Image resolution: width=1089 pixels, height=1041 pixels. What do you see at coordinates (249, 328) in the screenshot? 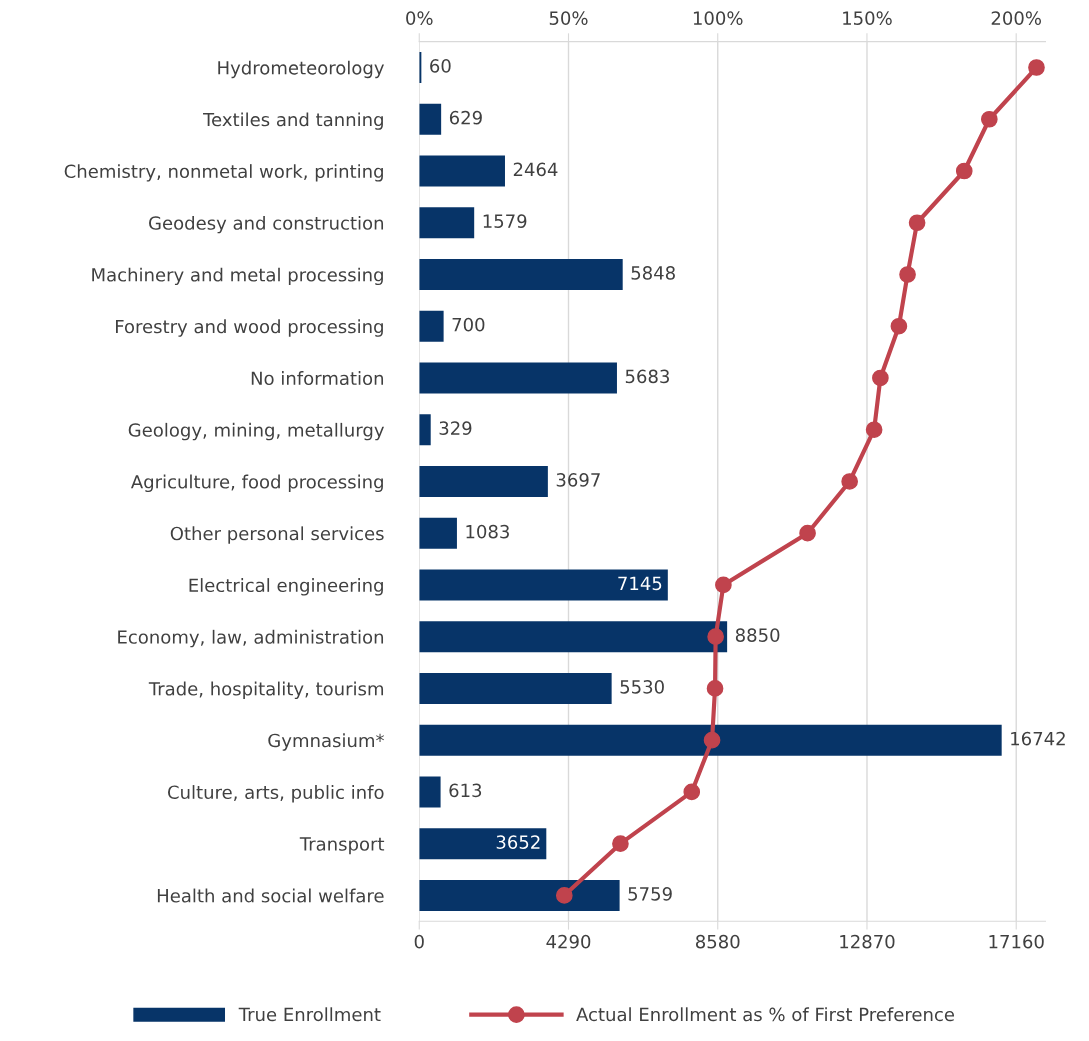
I see `y-tick-label: Forestry and wood processing` at bounding box center [249, 328].